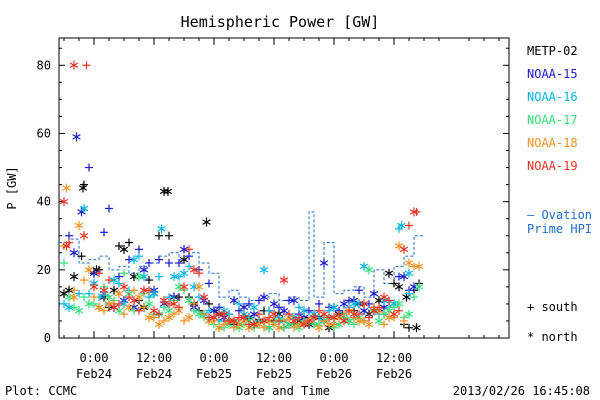 Image resolution: width=600 pixels, height=400 pixels. What do you see at coordinates (41, 391) in the screenshot?
I see `plot-credit: Plot: CCMC` at bounding box center [41, 391].